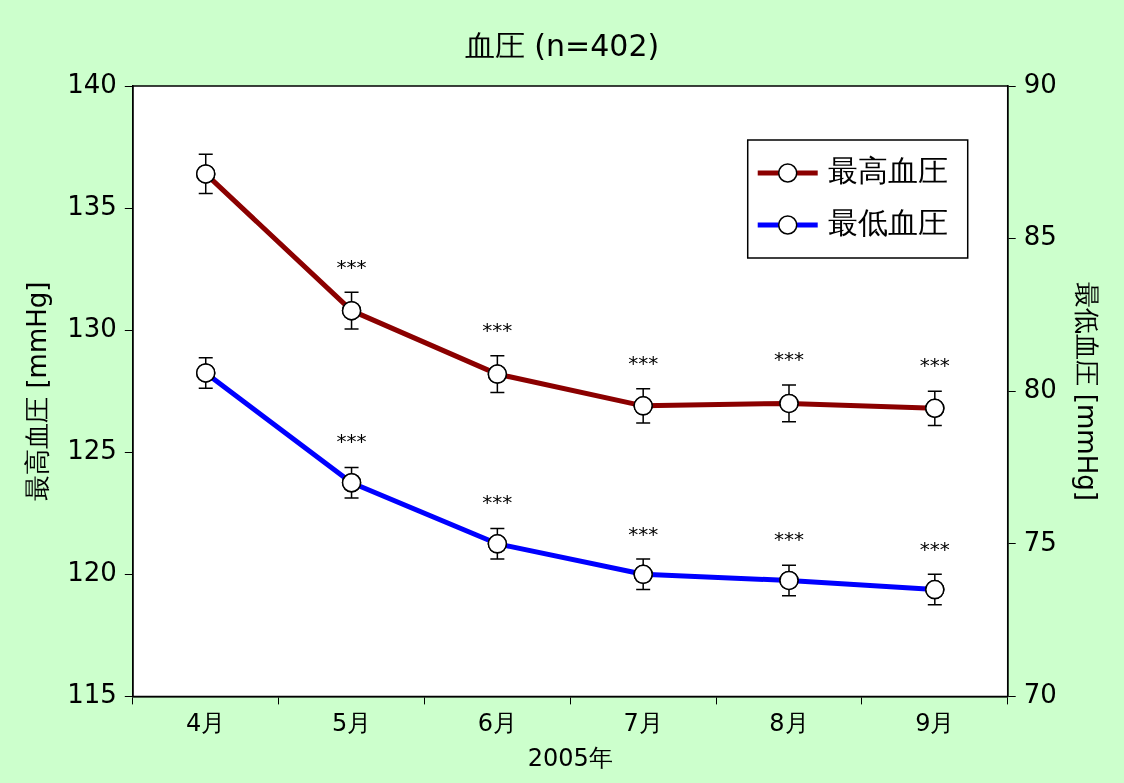 The image size is (1124, 783). What do you see at coordinates (351, 723) in the screenshot?
I see `x-tick-label: 5月` at bounding box center [351, 723].